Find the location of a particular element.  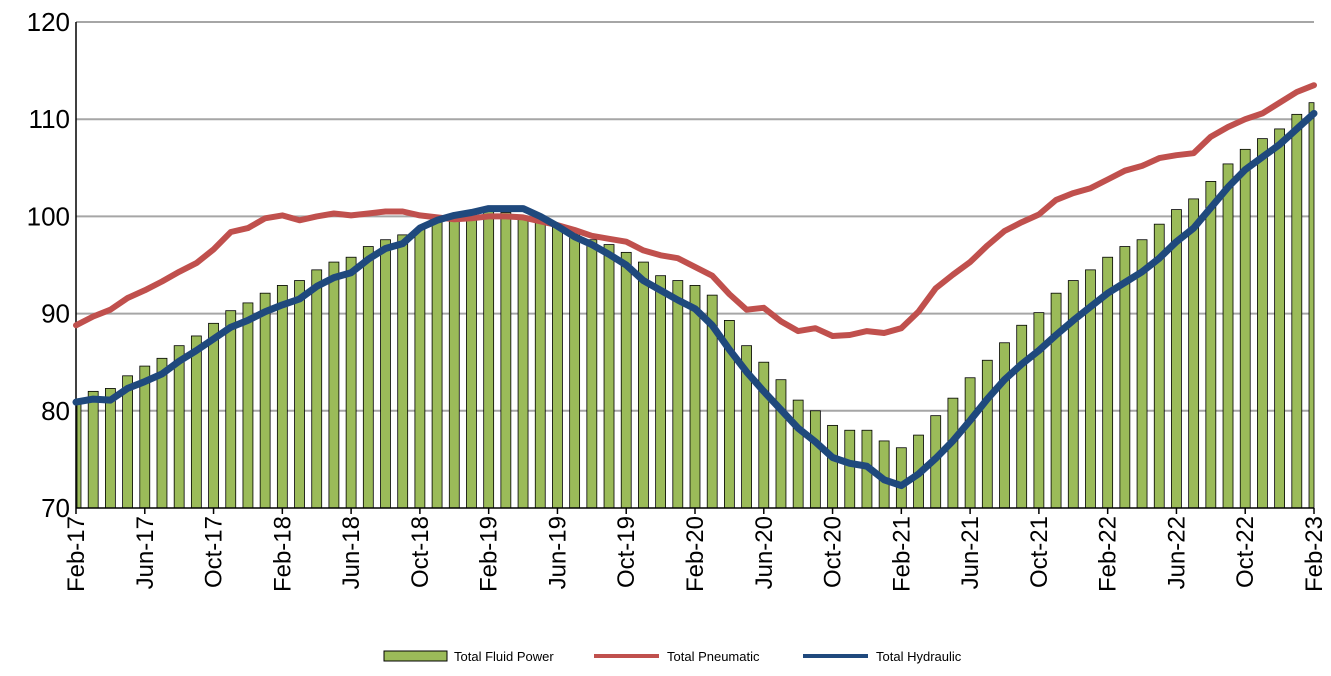

x-tick-label: Feb-19 is located at coordinates (489, 554).